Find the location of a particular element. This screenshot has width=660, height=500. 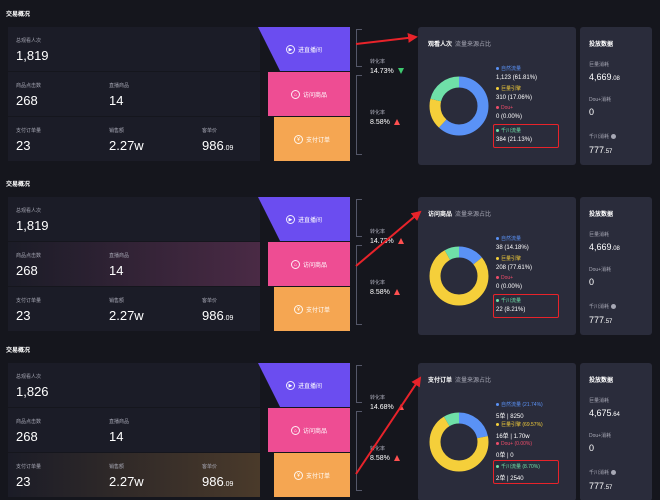

conversion-rates: 转化率 14.68% 转化率 8.58% is located at coordinates (381, 430).